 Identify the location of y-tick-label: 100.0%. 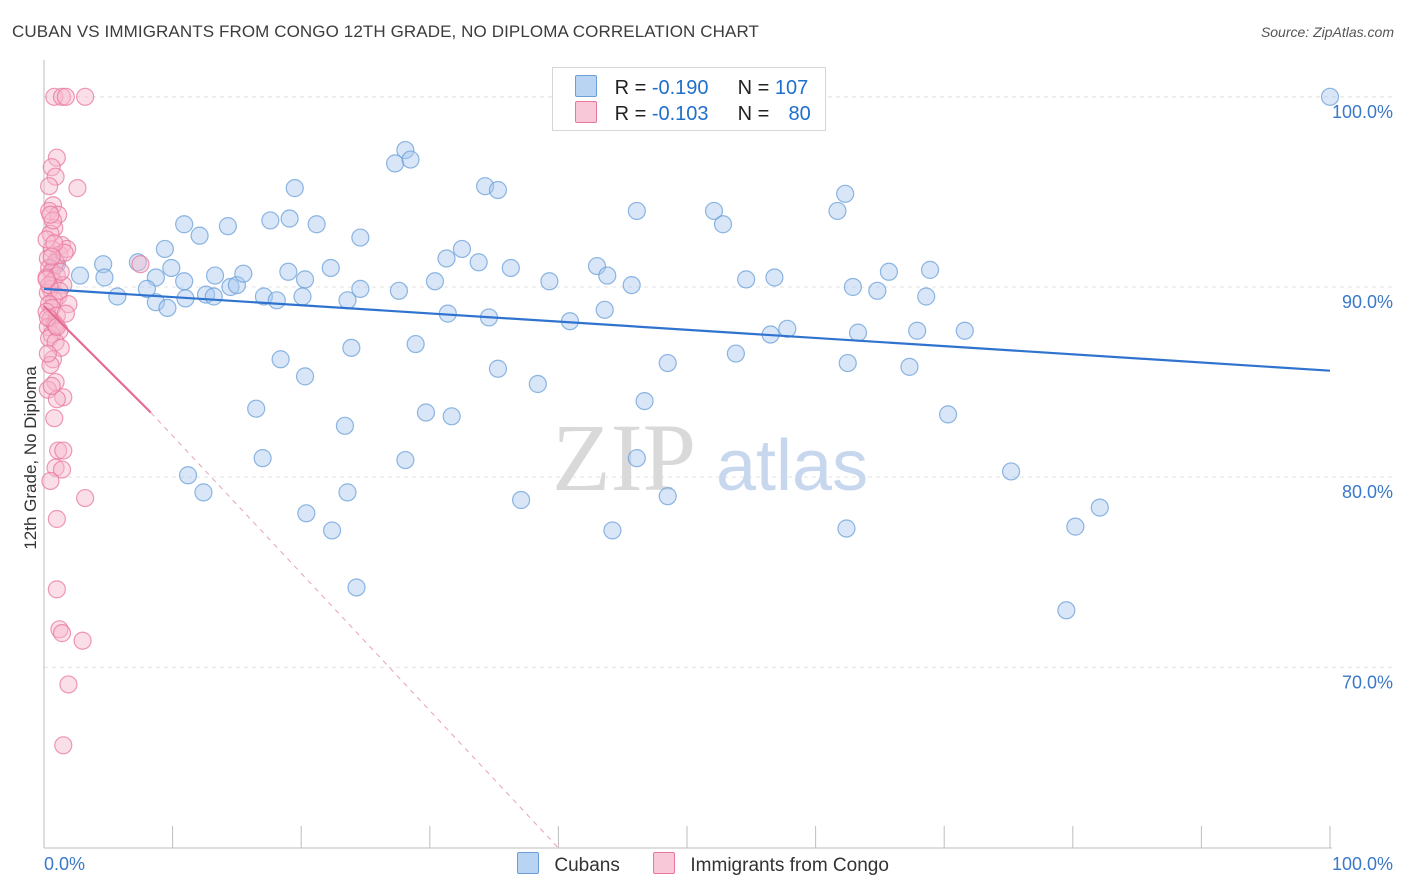
(1362, 112).